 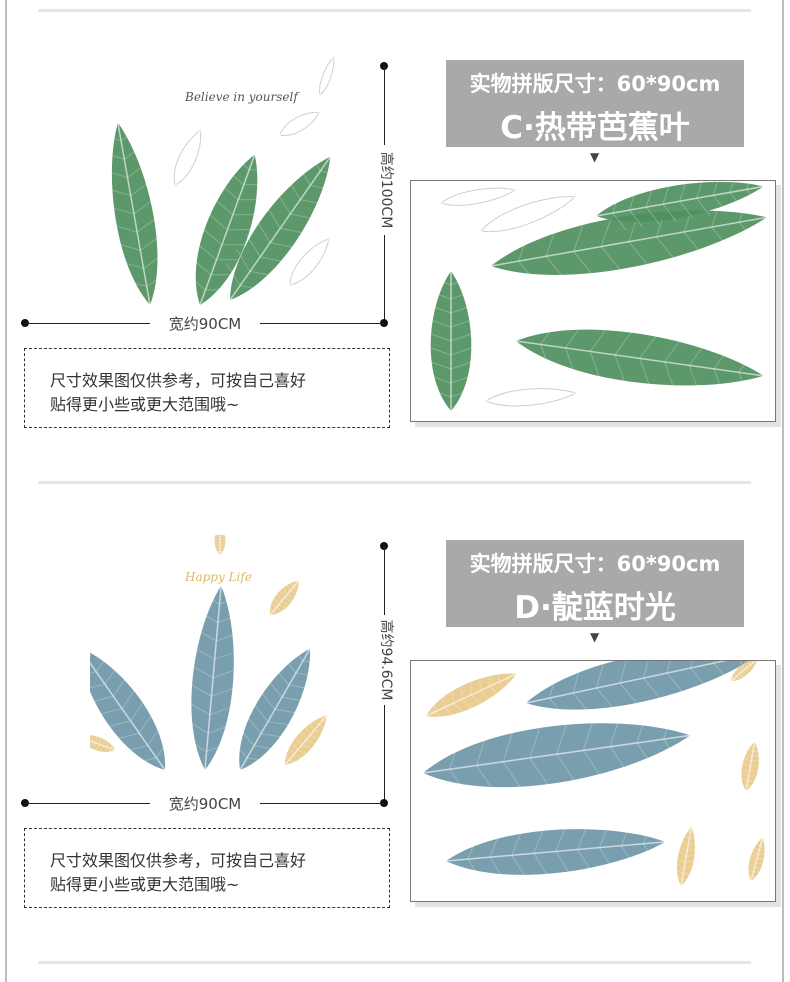 I want to click on art-script-text: Happy Life, so click(x=218, y=577).